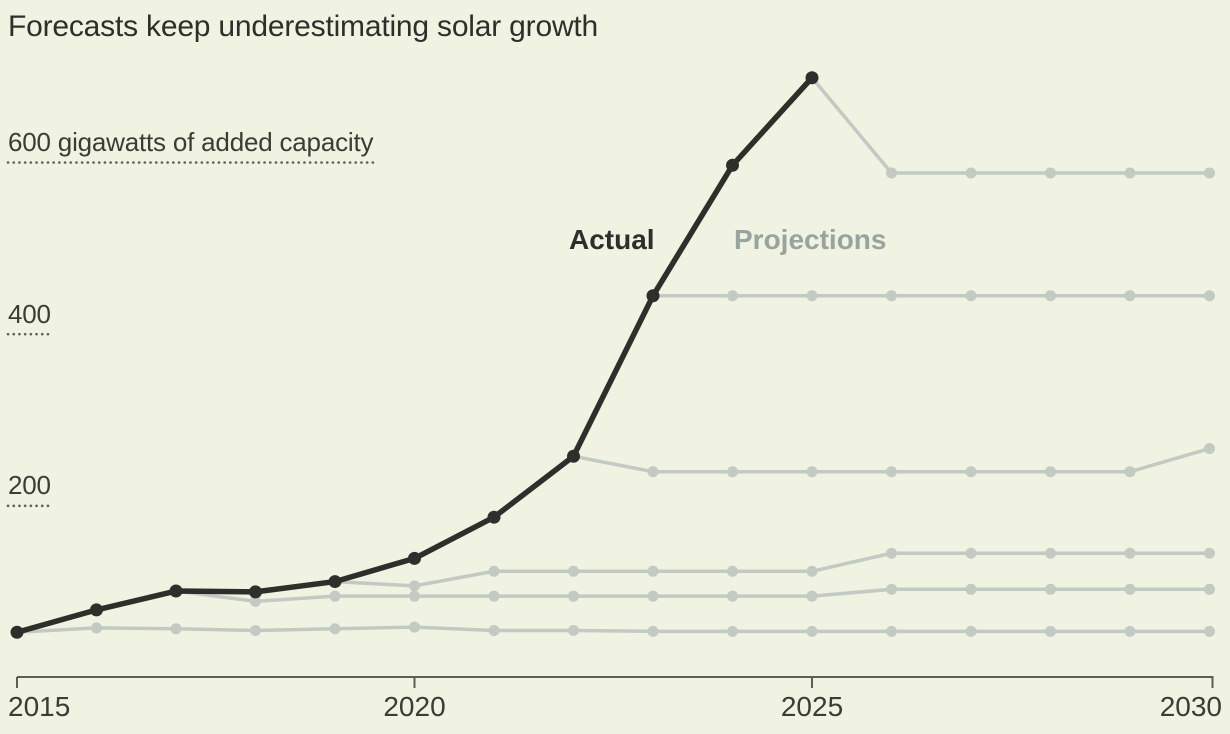 This screenshot has width=1230, height=734. Describe the element at coordinates (191, 142) in the screenshot. I see `y-tick-label-600: 600 gigawatts of added capacity` at that location.